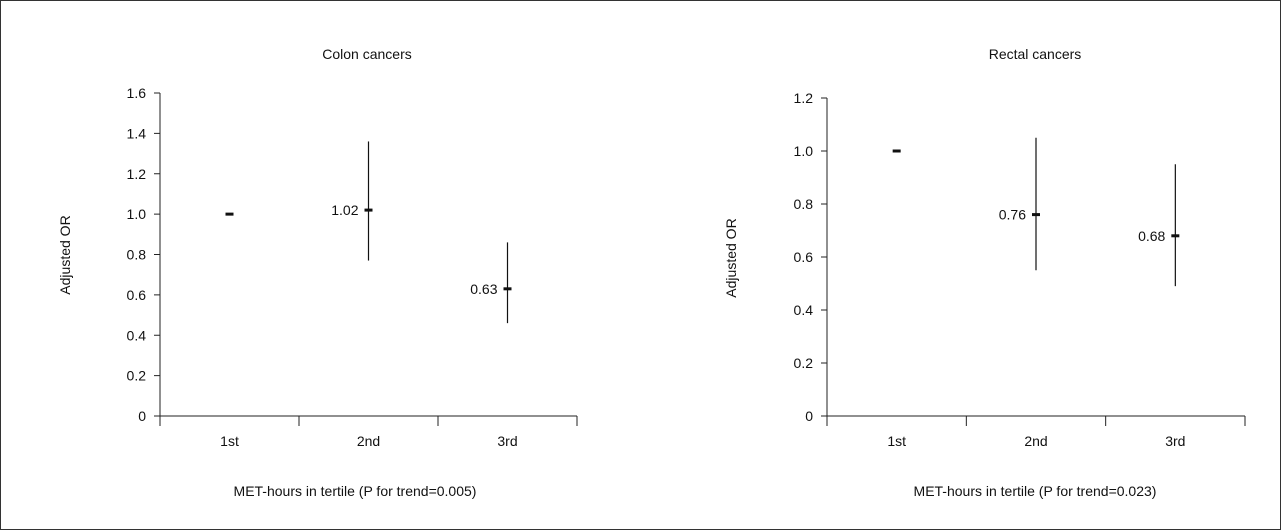 Image resolution: width=1281 pixels, height=530 pixels. Describe the element at coordinates (804, 151) in the screenshot. I see `chart2-y-tick-label: 1.0` at that location.